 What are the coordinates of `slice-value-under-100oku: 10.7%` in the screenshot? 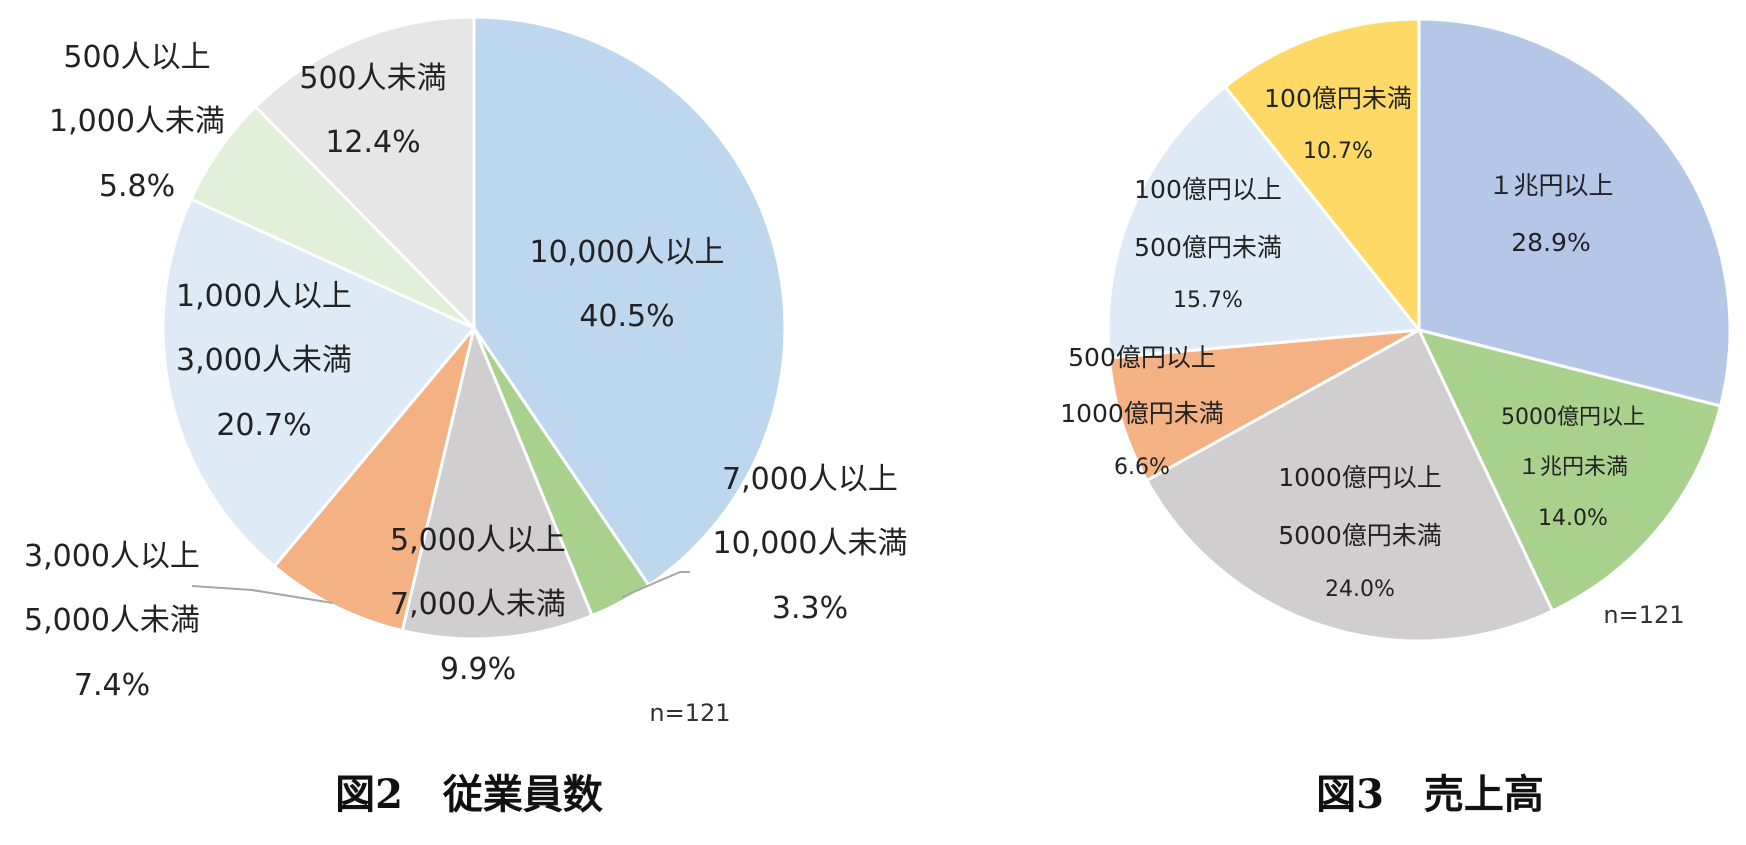 It's located at (1338, 151).